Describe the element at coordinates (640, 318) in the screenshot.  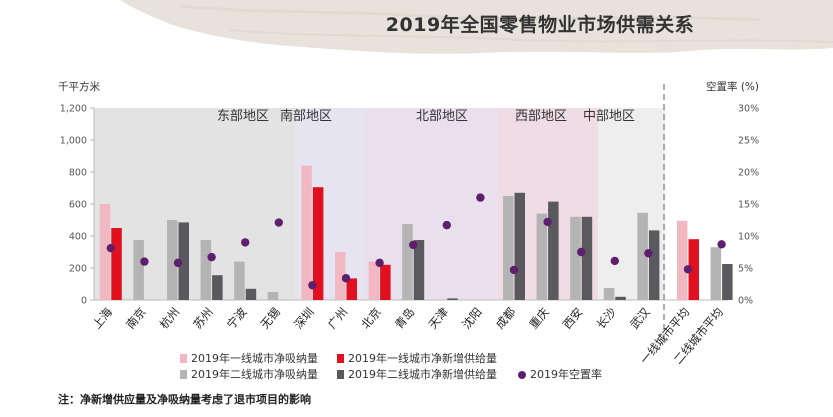
I see `x-tick-label-16: 武汉` at that location.